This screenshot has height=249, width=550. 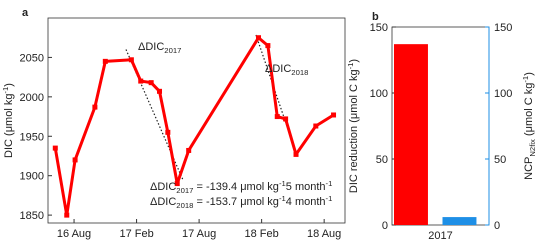 What do you see at coordinates (532, 149) in the screenshot?
I see `y2-axis-label-part: 2` at bounding box center [532, 149].